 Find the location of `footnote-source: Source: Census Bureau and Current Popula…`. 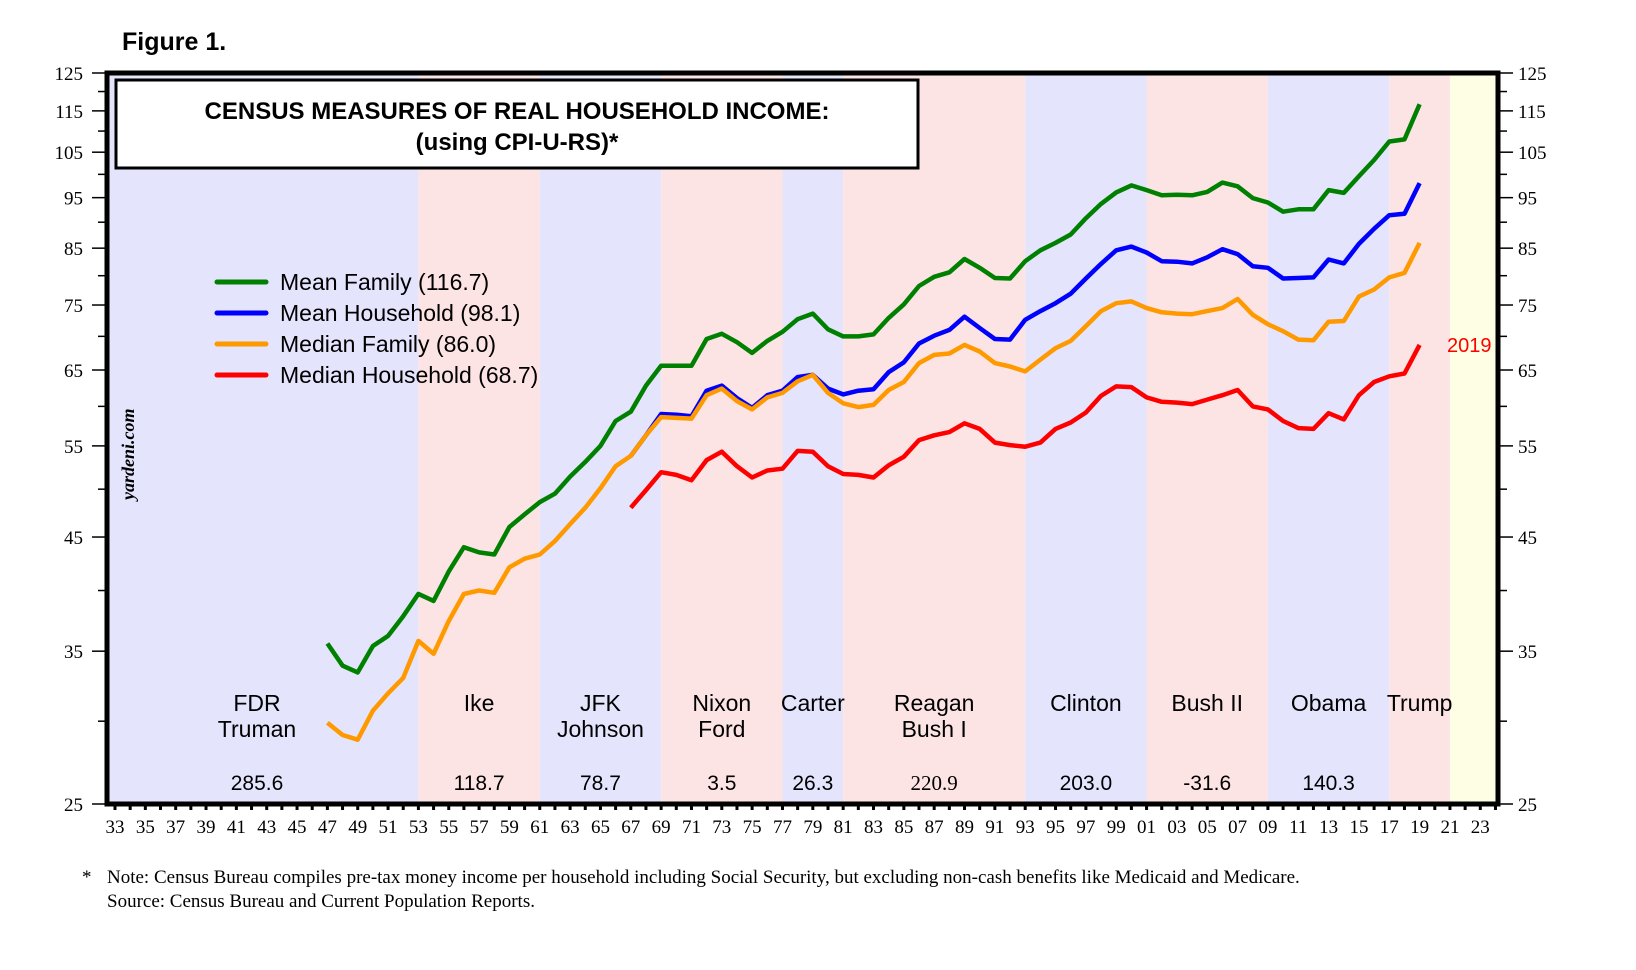

footnote-source: Source: Census Bureau and Current Popula… is located at coordinates (321, 901).